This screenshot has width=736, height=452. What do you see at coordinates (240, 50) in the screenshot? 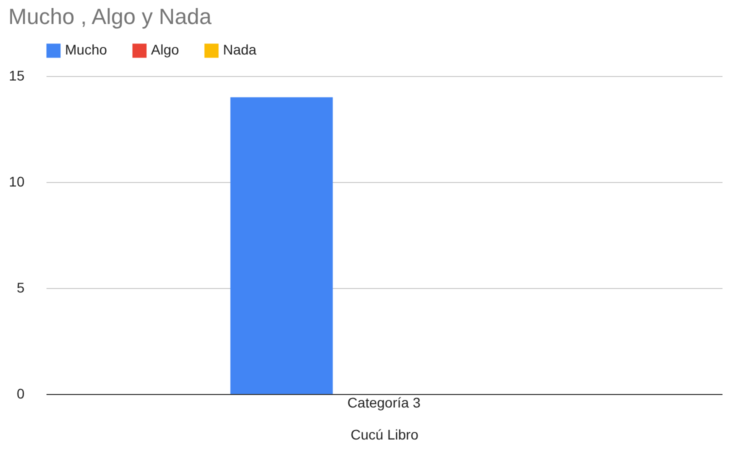
I see `legend-label: Nada` at bounding box center [240, 50].